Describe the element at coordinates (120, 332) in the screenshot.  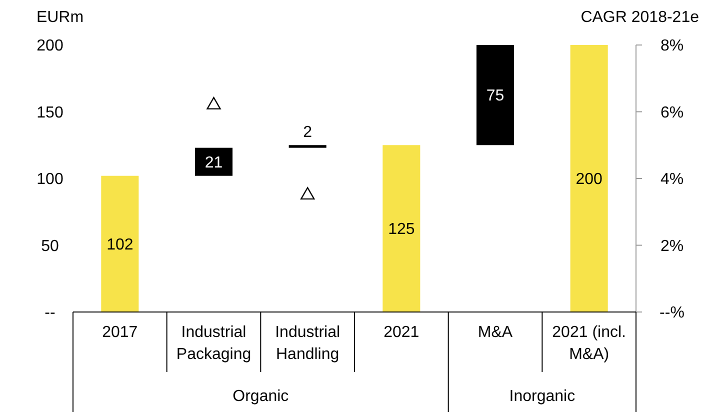
I see `x-tick-label: 2017` at that location.